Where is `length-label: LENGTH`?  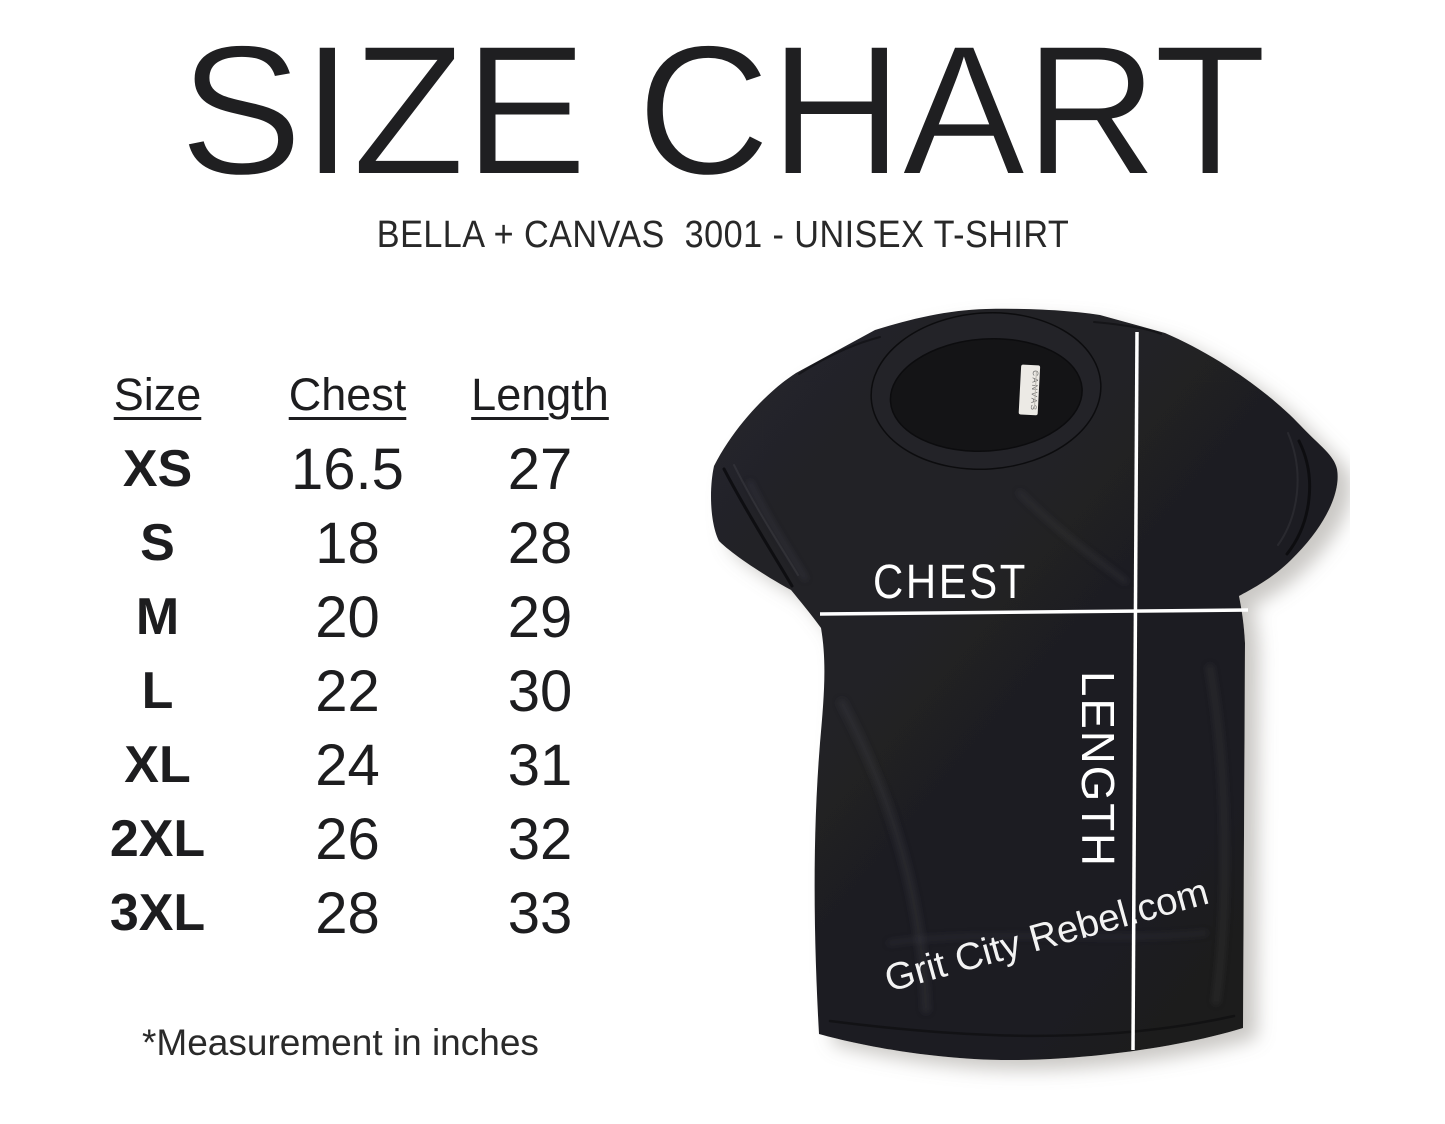
length-label: LENGTH is located at coordinates (1098, 769).